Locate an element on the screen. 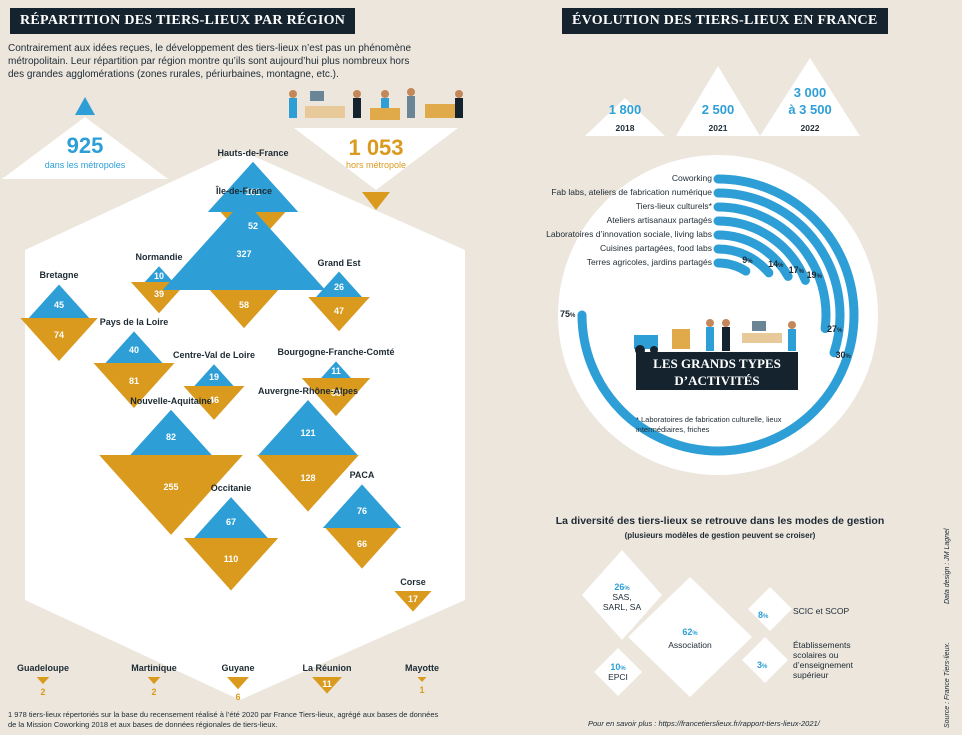 The width and height of the screenshot is (962, 735). activity-pct-terres-agricoles-jardins-partages: 9% is located at coordinates (747, 259).